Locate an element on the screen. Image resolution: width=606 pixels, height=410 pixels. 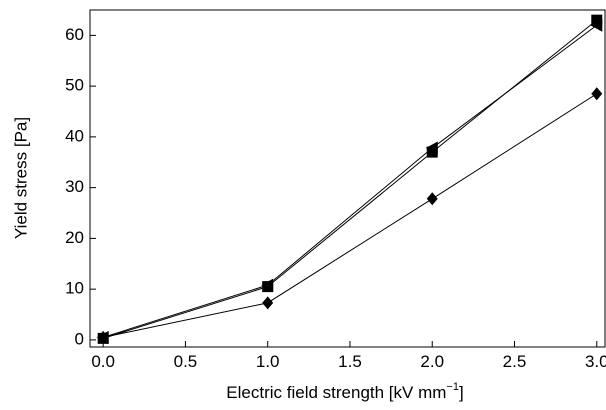
y-tick-label: 60 is located at coordinates (74, 34).